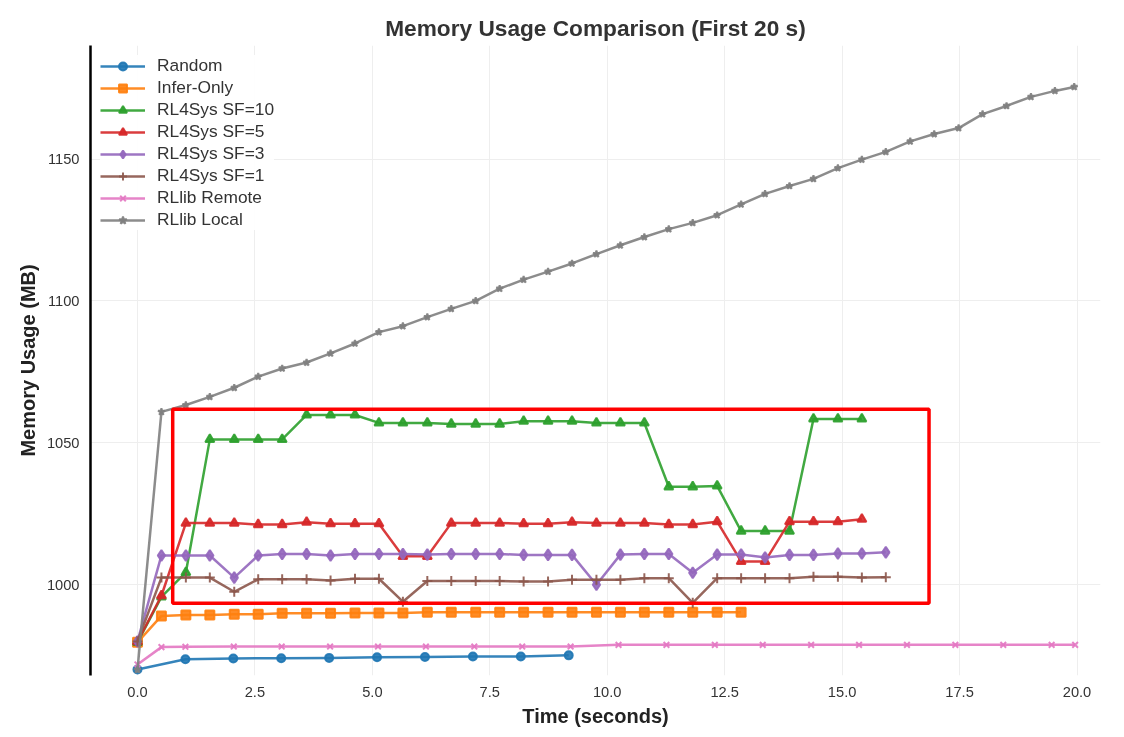 The width and height of the screenshot is (1124, 737). What do you see at coordinates (63, 300) in the screenshot?
I see `y-tick-label: 1100` at bounding box center [63, 300].